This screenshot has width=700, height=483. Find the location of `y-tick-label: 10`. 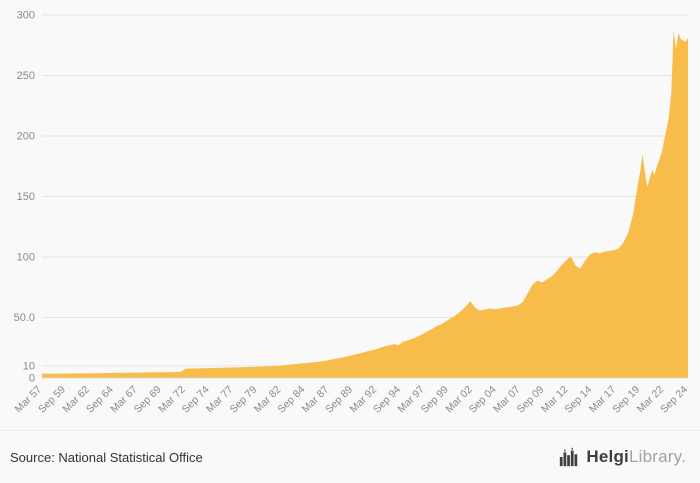

y-tick-label: 10 is located at coordinates (29, 366).